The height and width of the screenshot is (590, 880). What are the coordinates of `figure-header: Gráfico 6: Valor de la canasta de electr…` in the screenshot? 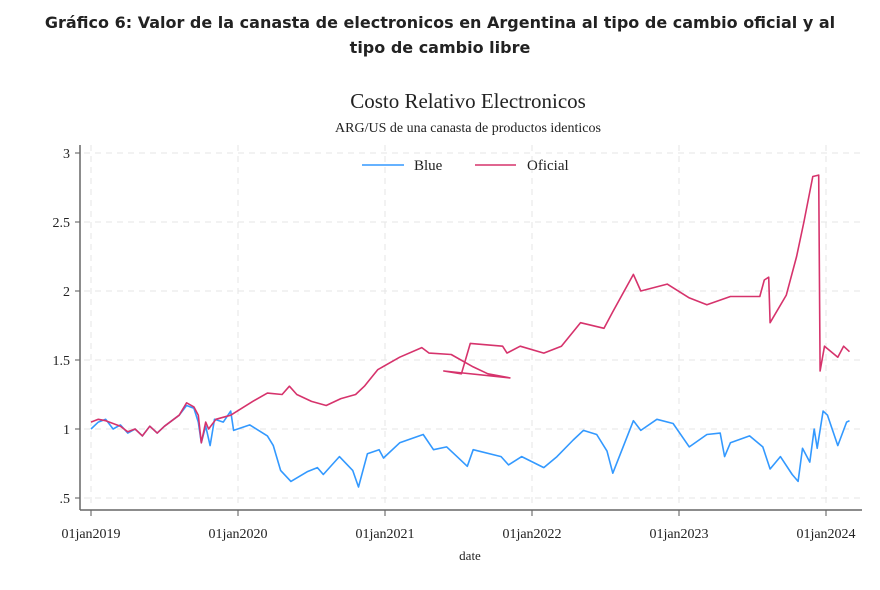 It's located at (440, 35).